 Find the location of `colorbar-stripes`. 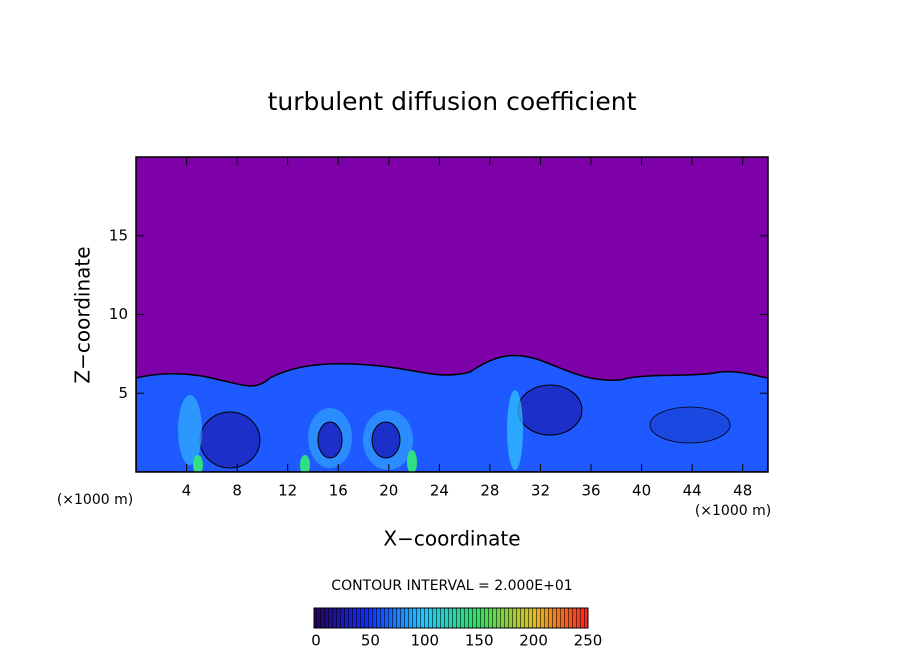

colorbar-stripes is located at coordinates (451, 618).